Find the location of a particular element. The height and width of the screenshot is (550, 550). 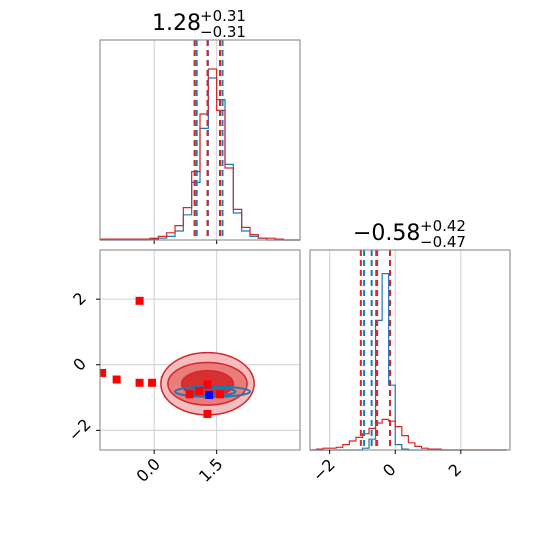

y-tick-label: −2 is located at coordinates (80, 430).